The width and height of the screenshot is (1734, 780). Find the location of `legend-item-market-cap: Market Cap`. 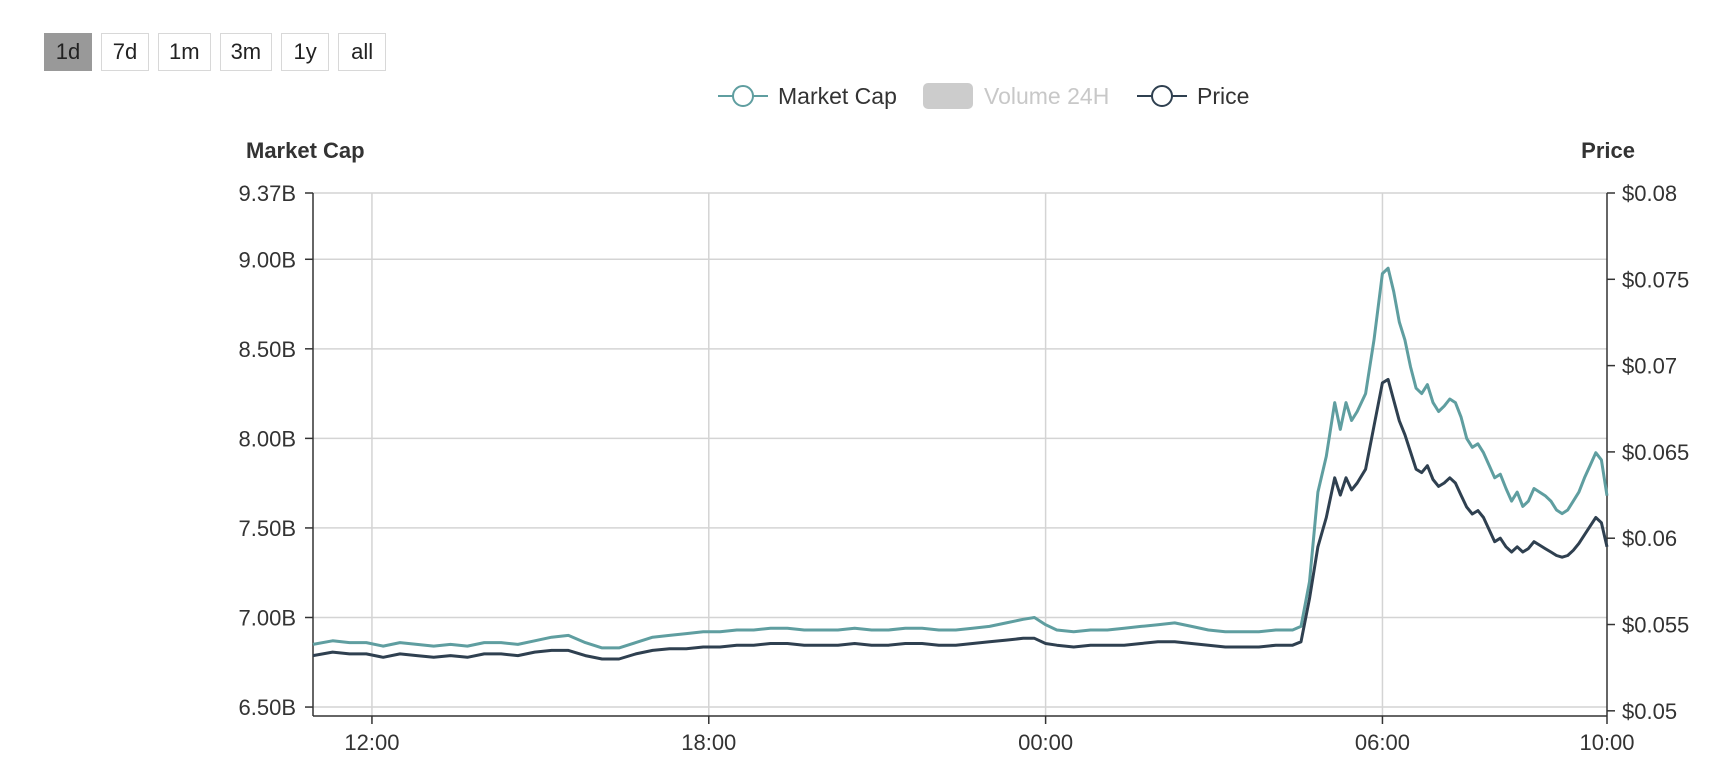

legend-item-market-cap: Market Cap is located at coordinates (807, 96).